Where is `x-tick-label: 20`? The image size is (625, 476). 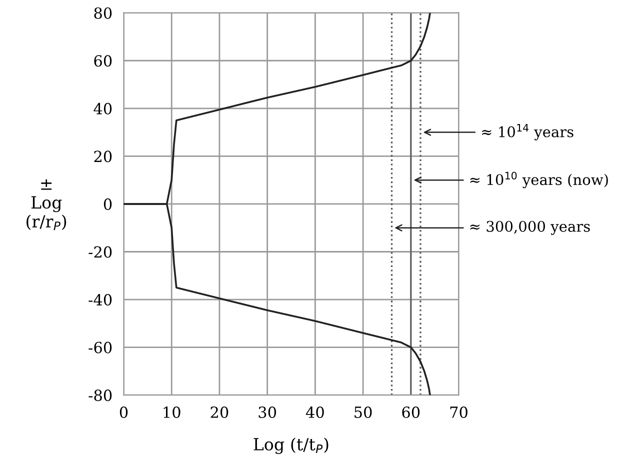 x-tick-label: 20 is located at coordinates (219, 412).